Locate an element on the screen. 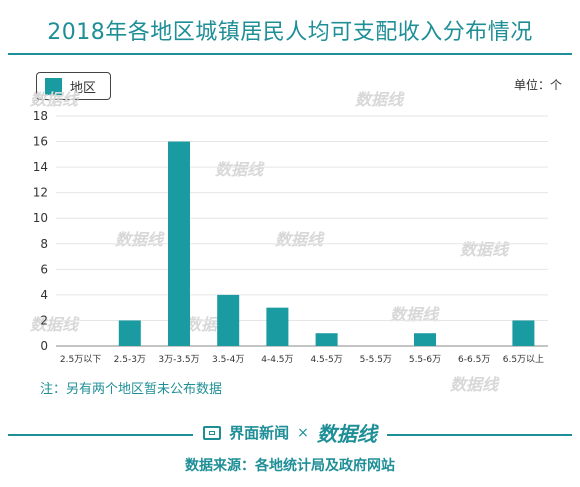 The image size is (580, 487). brand-group: 界面新闻 × 数据线 is located at coordinates (290, 432).